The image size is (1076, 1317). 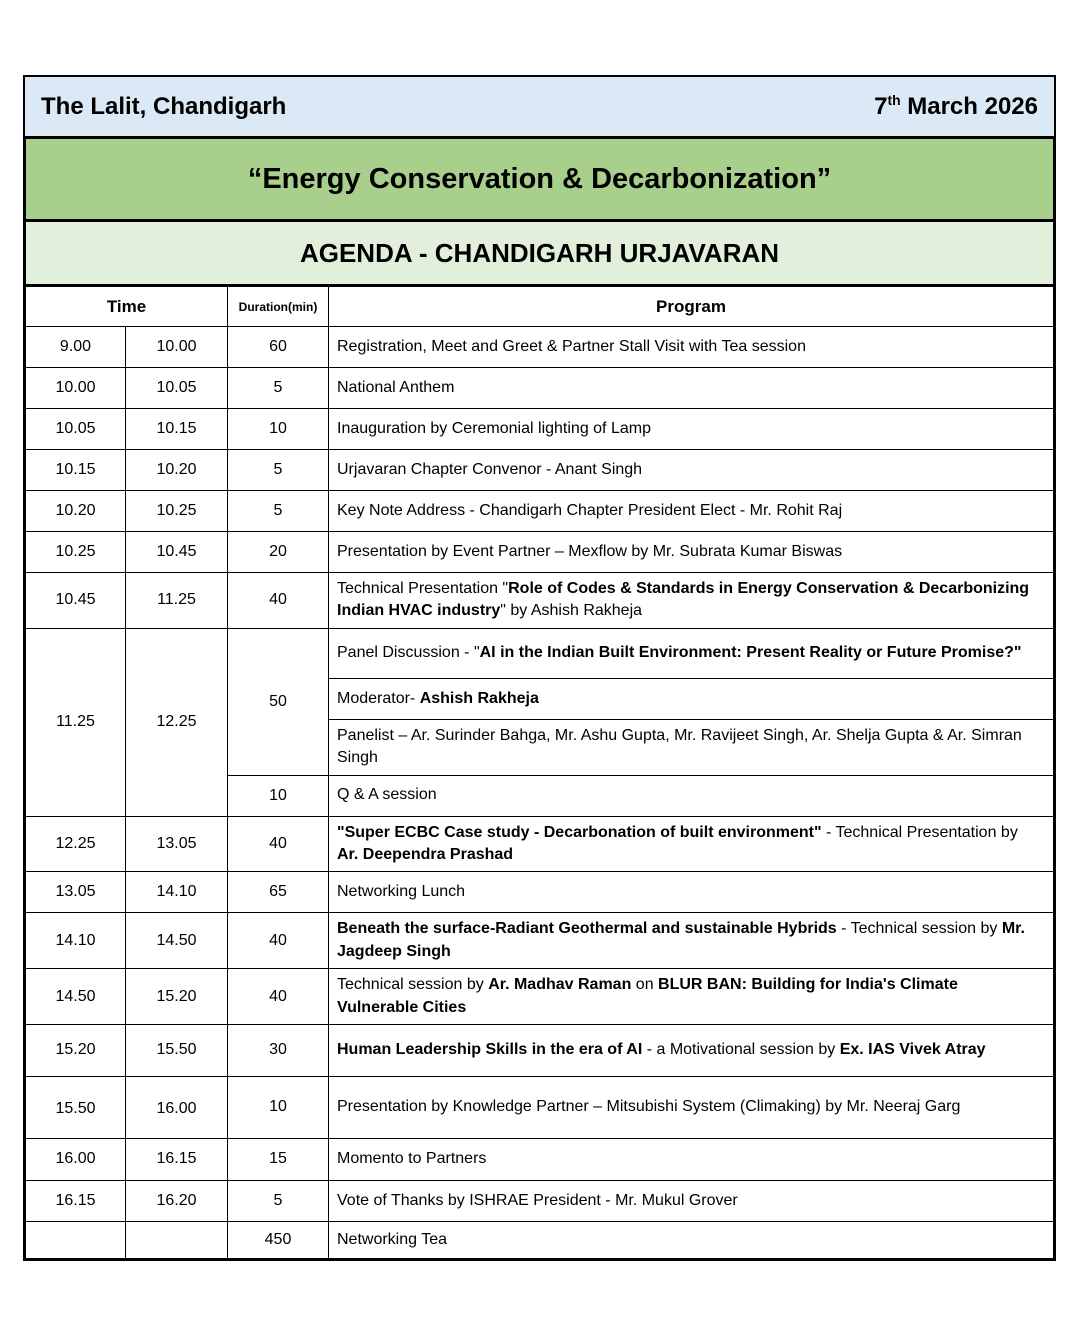 I want to click on program-text: Q & A session, so click(x=387, y=795).